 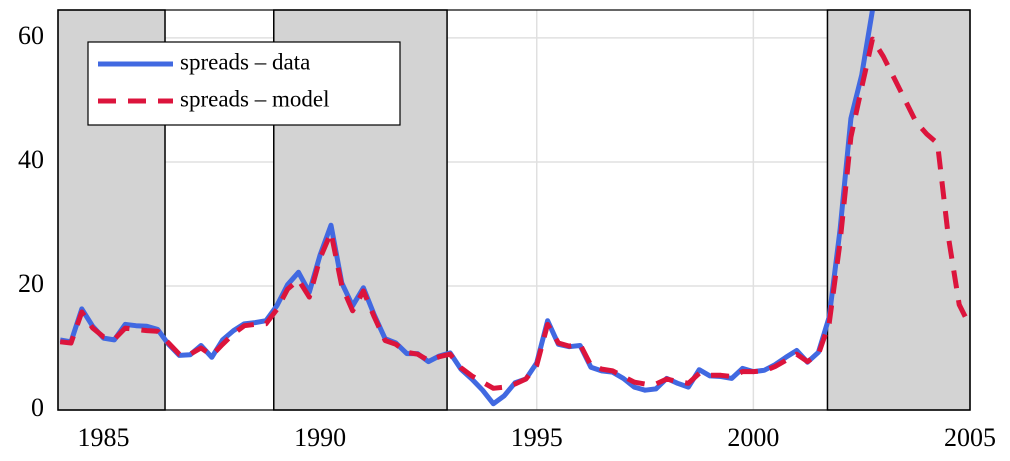 What do you see at coordinates (37, 407) in the screenshot?
I see `y-tick-label: 0` at bounding box center [37, 407].